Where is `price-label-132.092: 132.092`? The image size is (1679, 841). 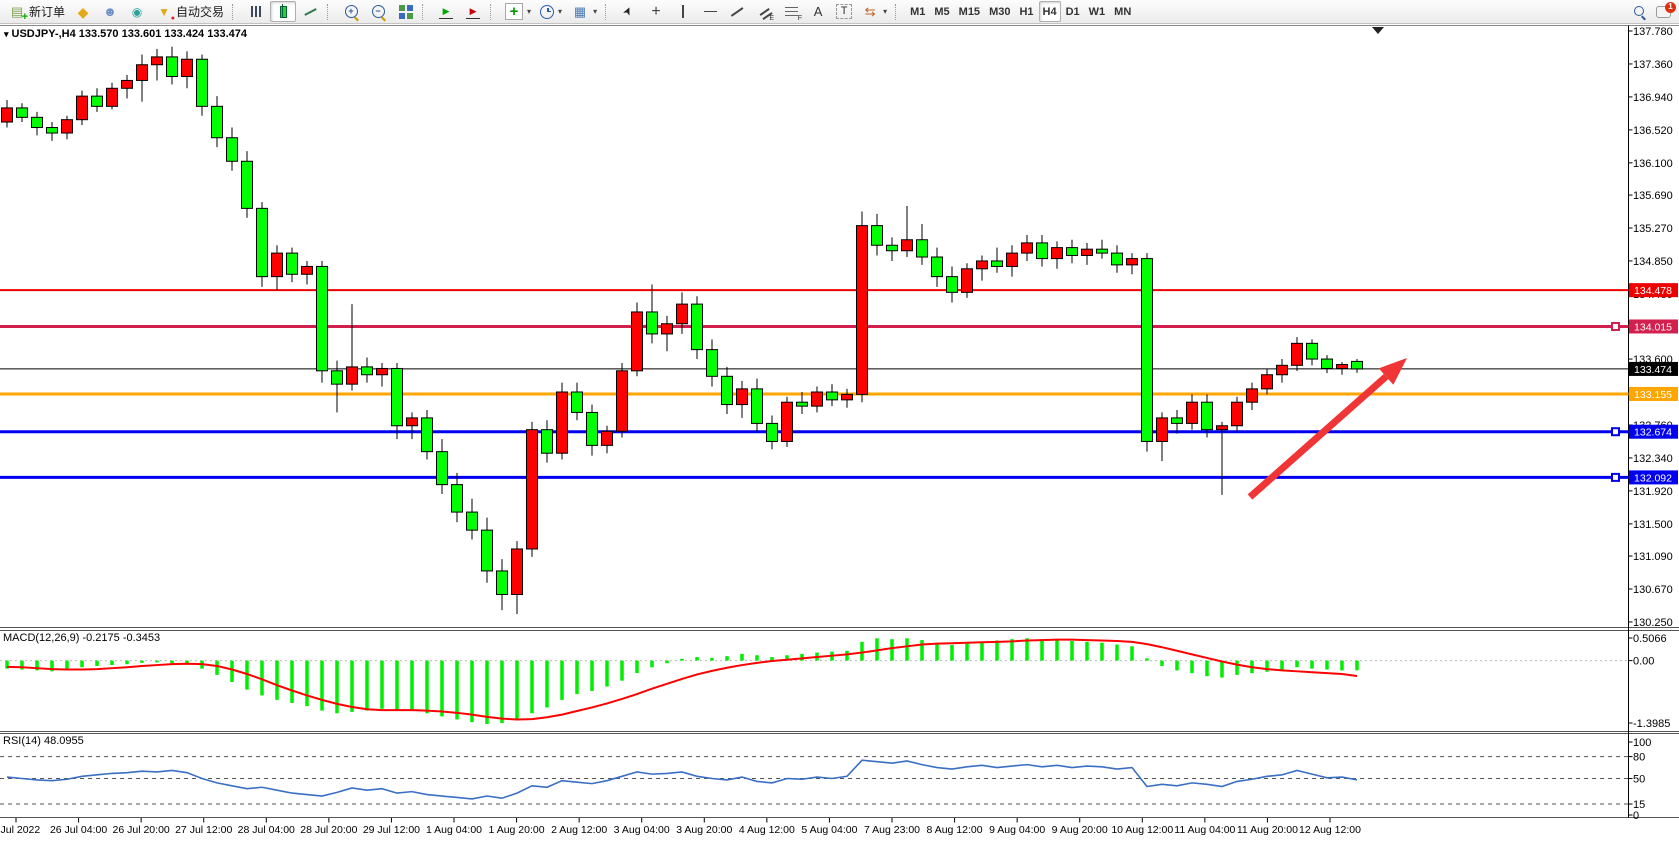
price-label-132.092: 132.092 is located at coordinates (1653, 478).